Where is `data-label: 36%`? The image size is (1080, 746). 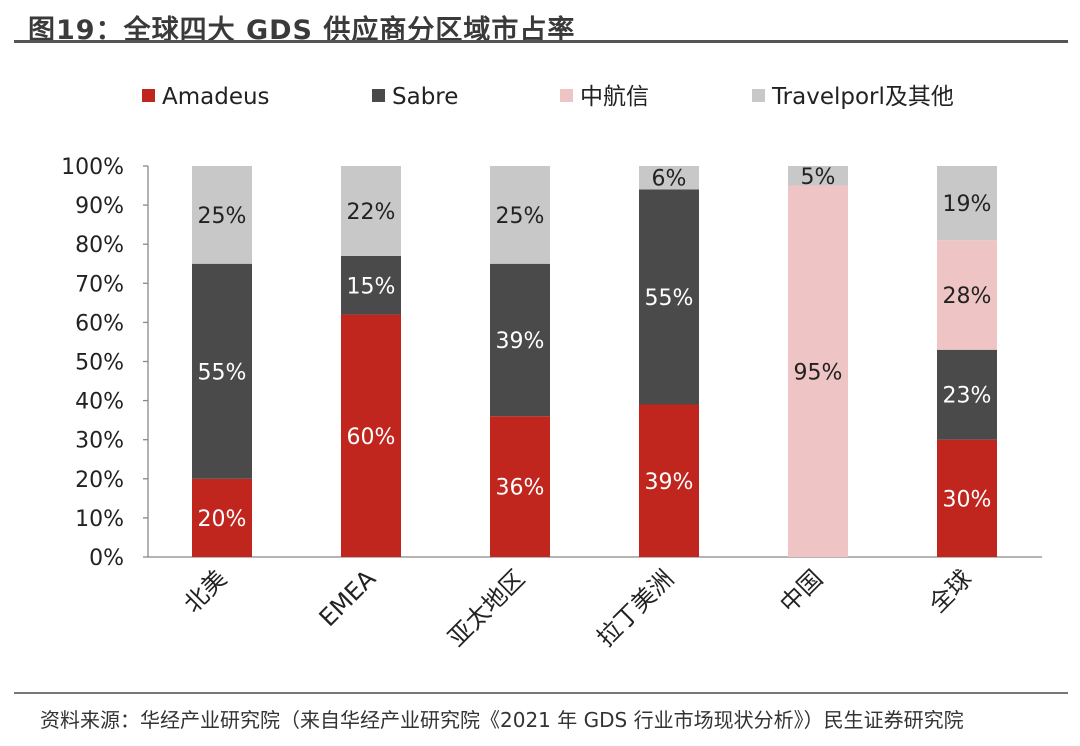 data-label: 36% is located at coordinates (520, 488).